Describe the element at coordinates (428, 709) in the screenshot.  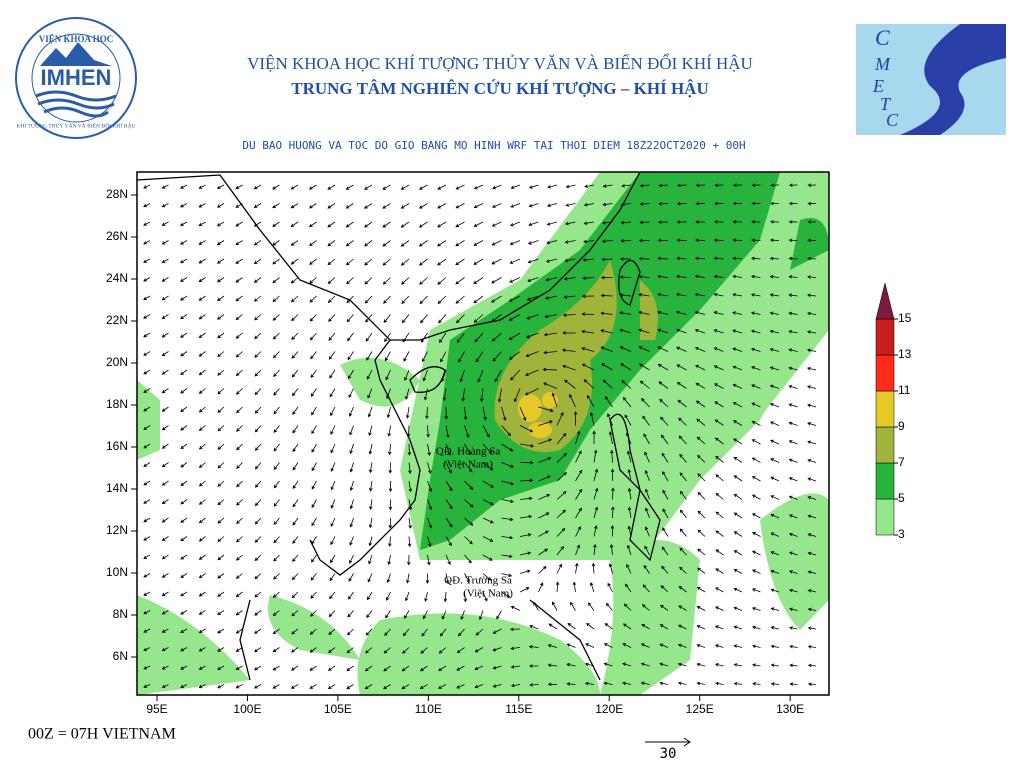
I see `lon-tick-label: 110E` at that location.